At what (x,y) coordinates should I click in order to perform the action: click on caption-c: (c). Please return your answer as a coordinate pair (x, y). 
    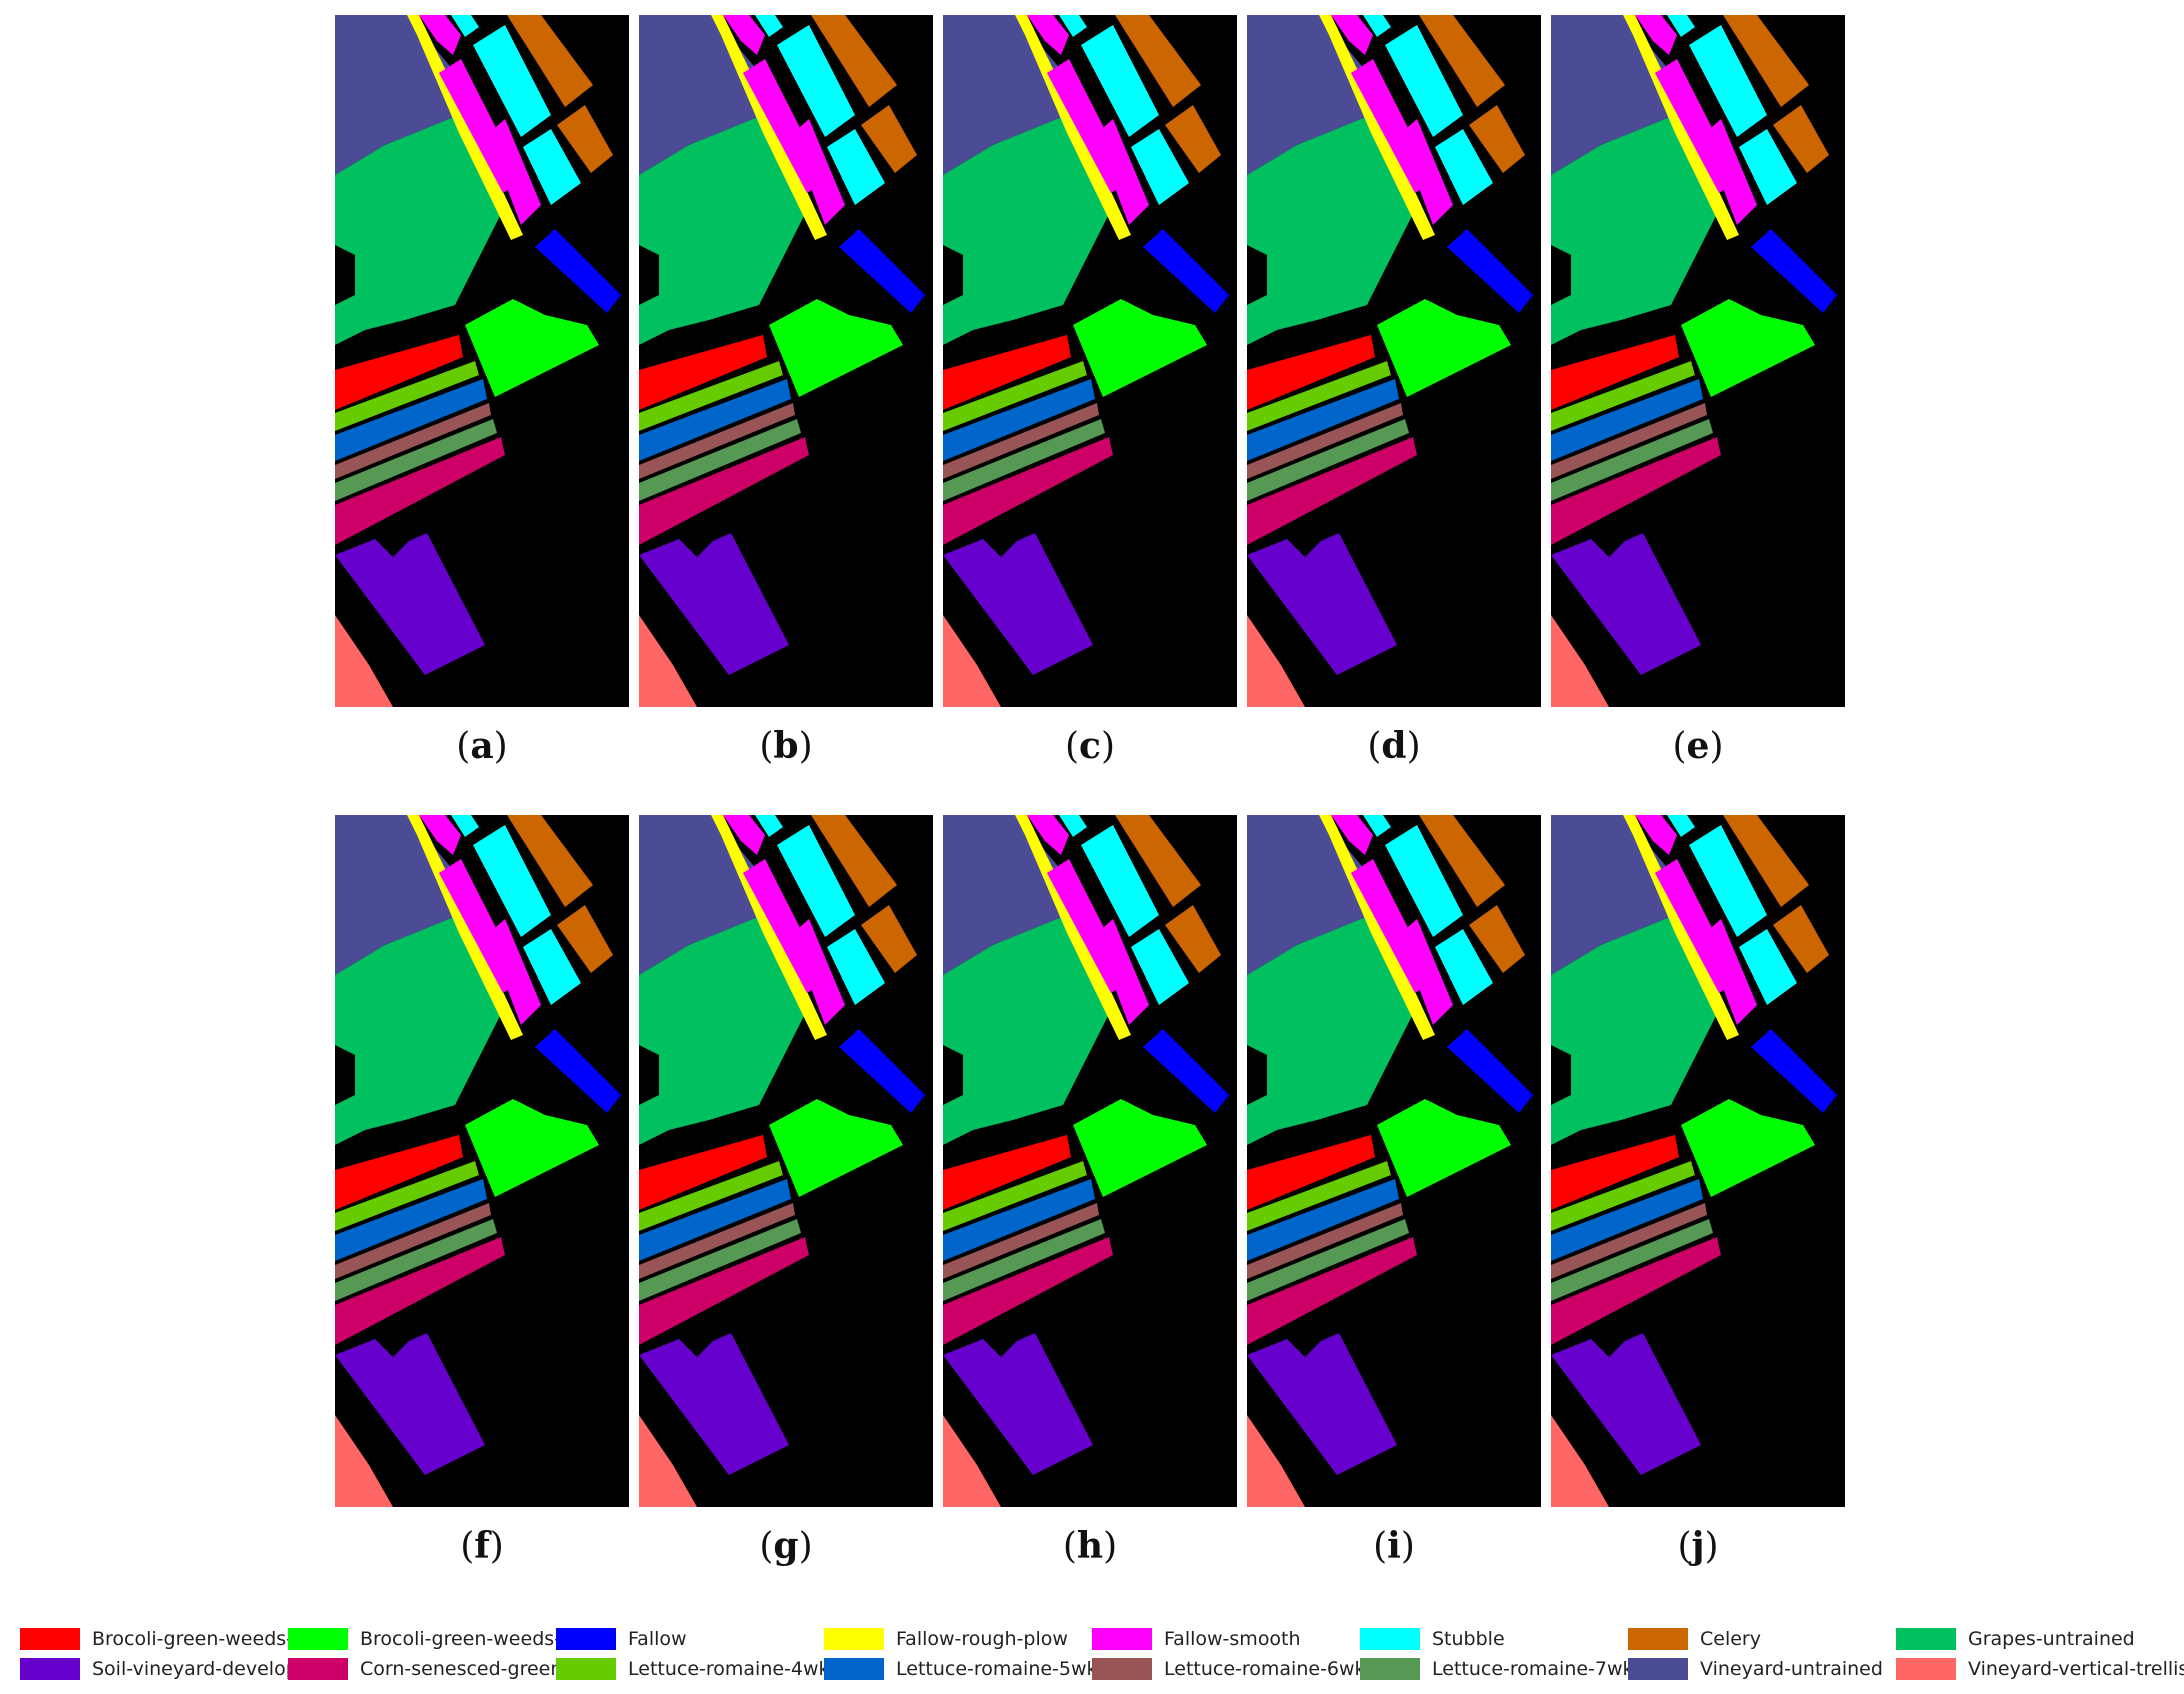
    Looking at the image, I should click on (1089, 746).